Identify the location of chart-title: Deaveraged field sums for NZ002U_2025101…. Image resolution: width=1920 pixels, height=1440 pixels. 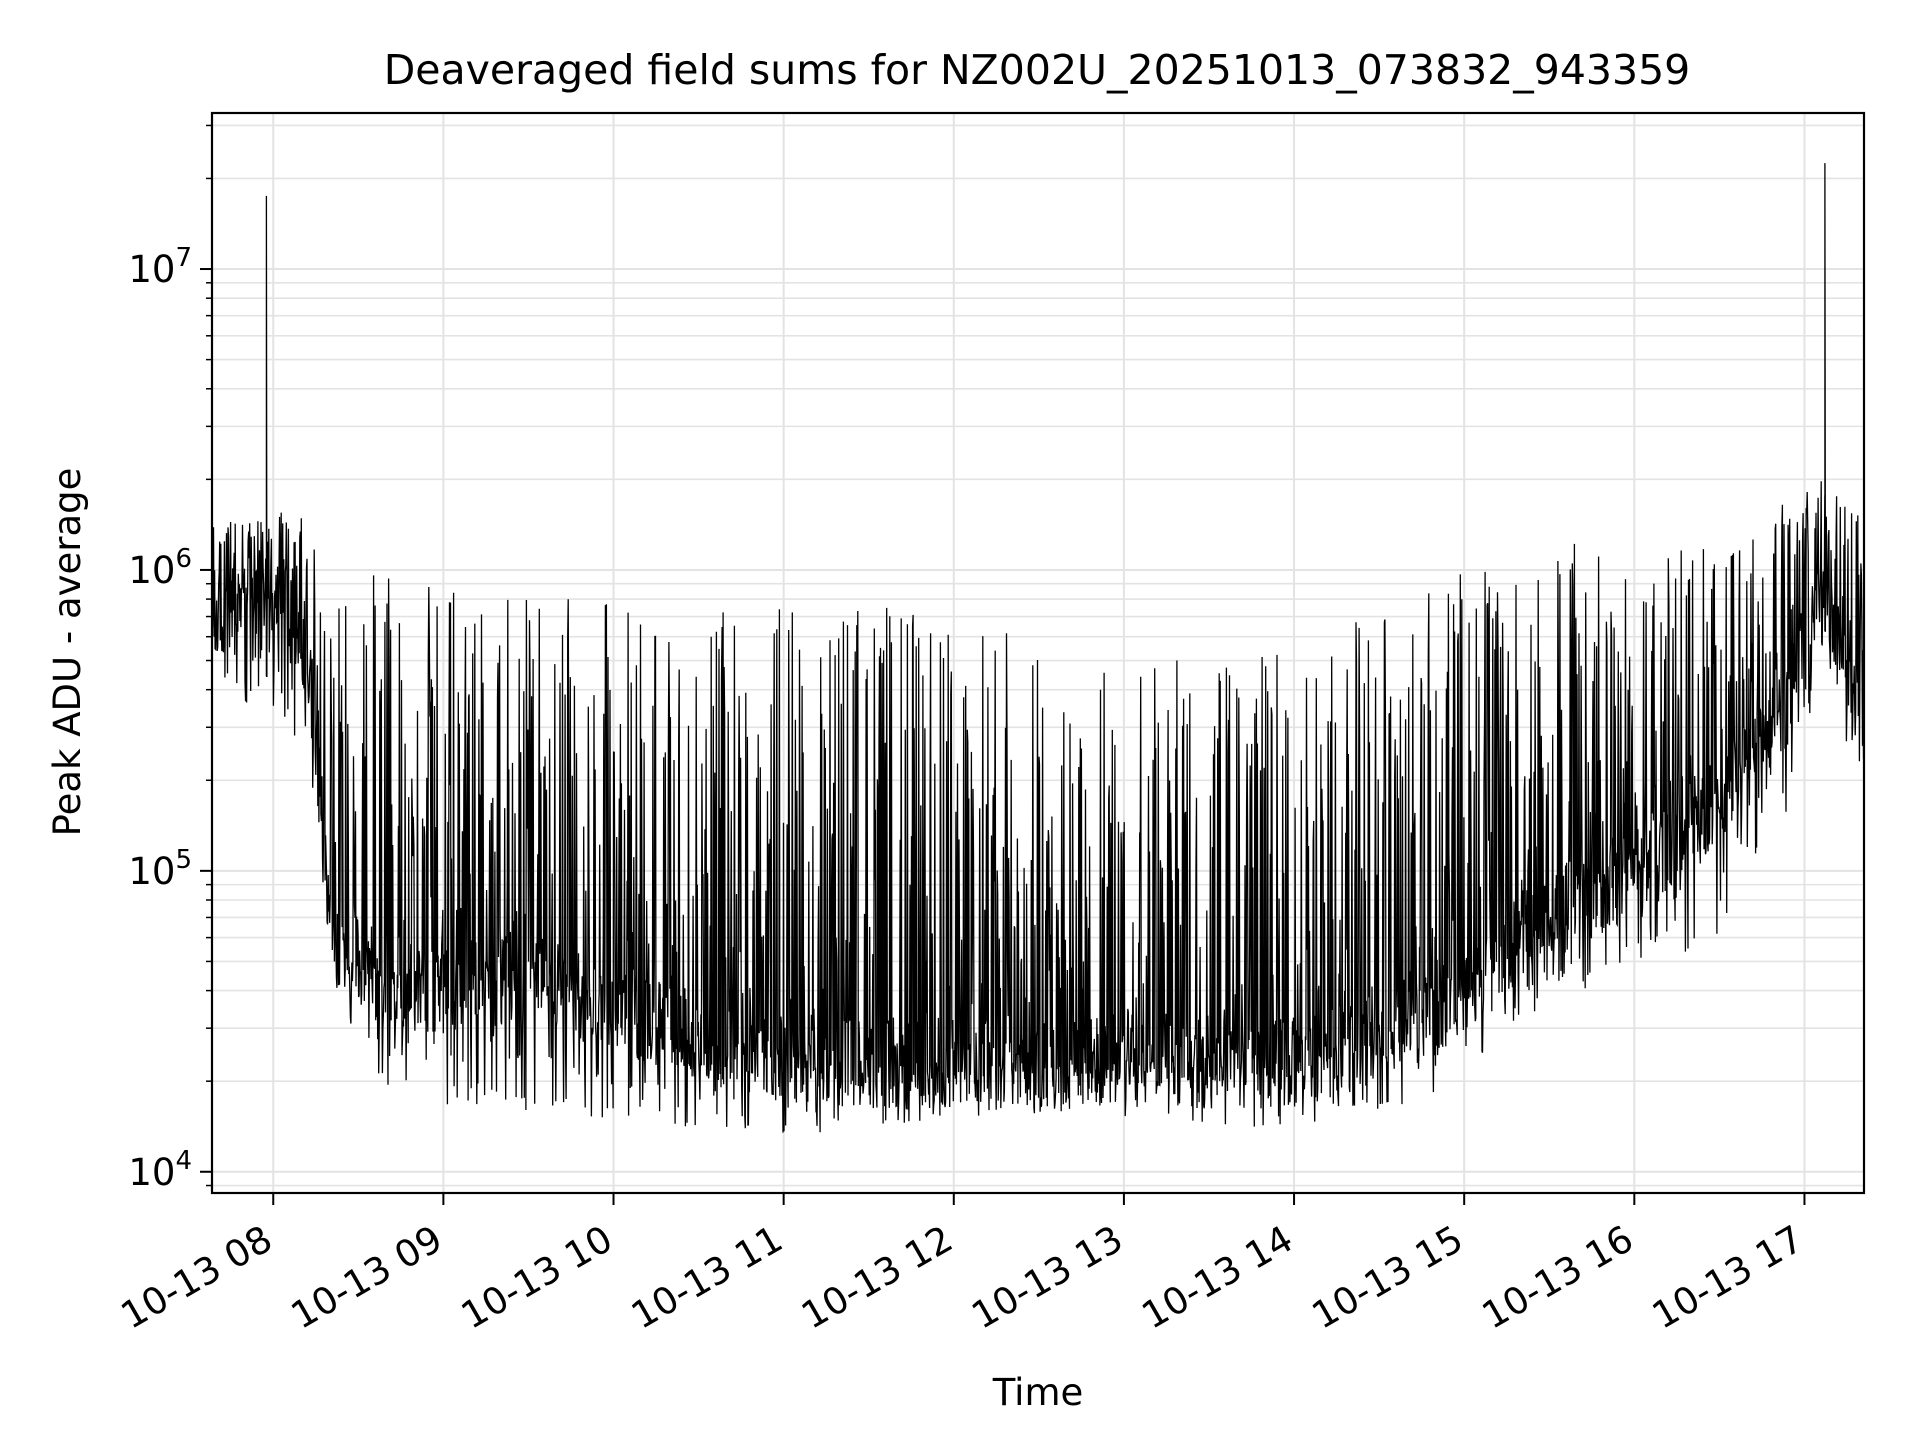
(1037, 70).